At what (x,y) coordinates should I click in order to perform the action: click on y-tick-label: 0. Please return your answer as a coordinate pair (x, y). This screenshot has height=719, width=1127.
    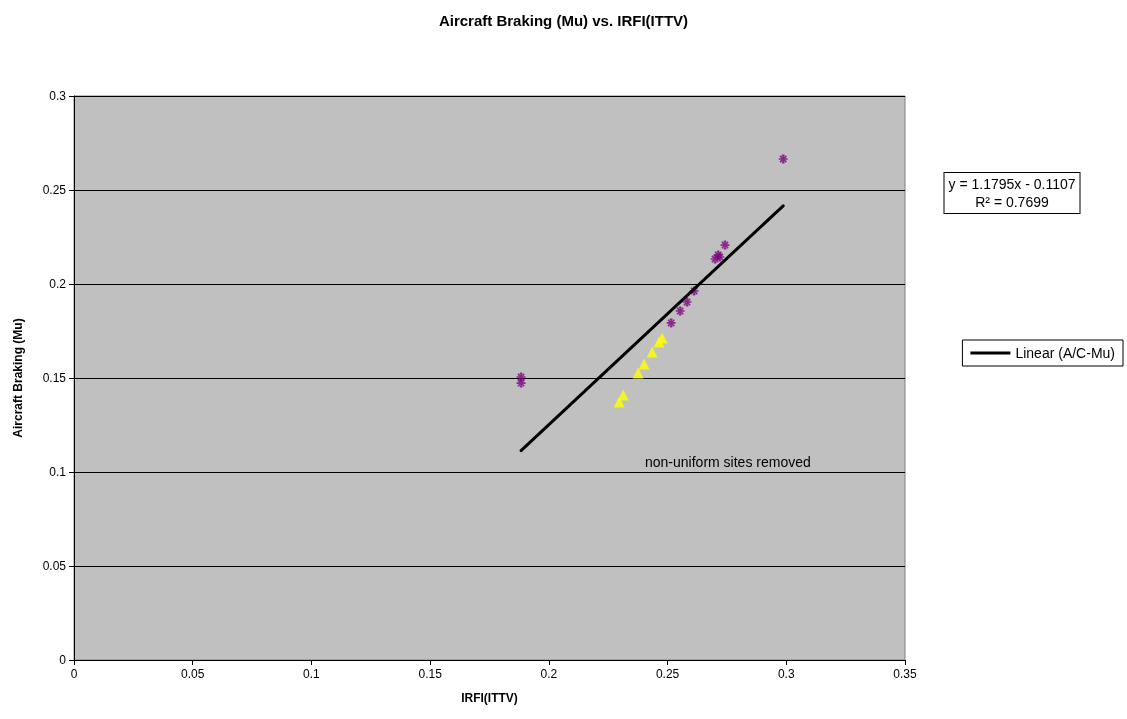
    Looking at the image, I should click on (63, 660).